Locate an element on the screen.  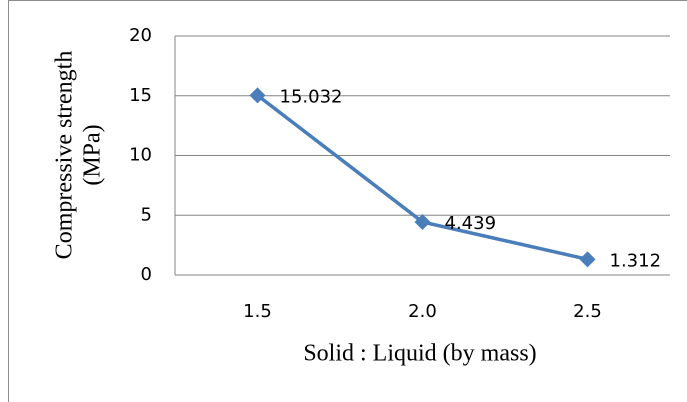
y-axis-label: Compressive strength (MPa) is located at coordinates (79, 155).